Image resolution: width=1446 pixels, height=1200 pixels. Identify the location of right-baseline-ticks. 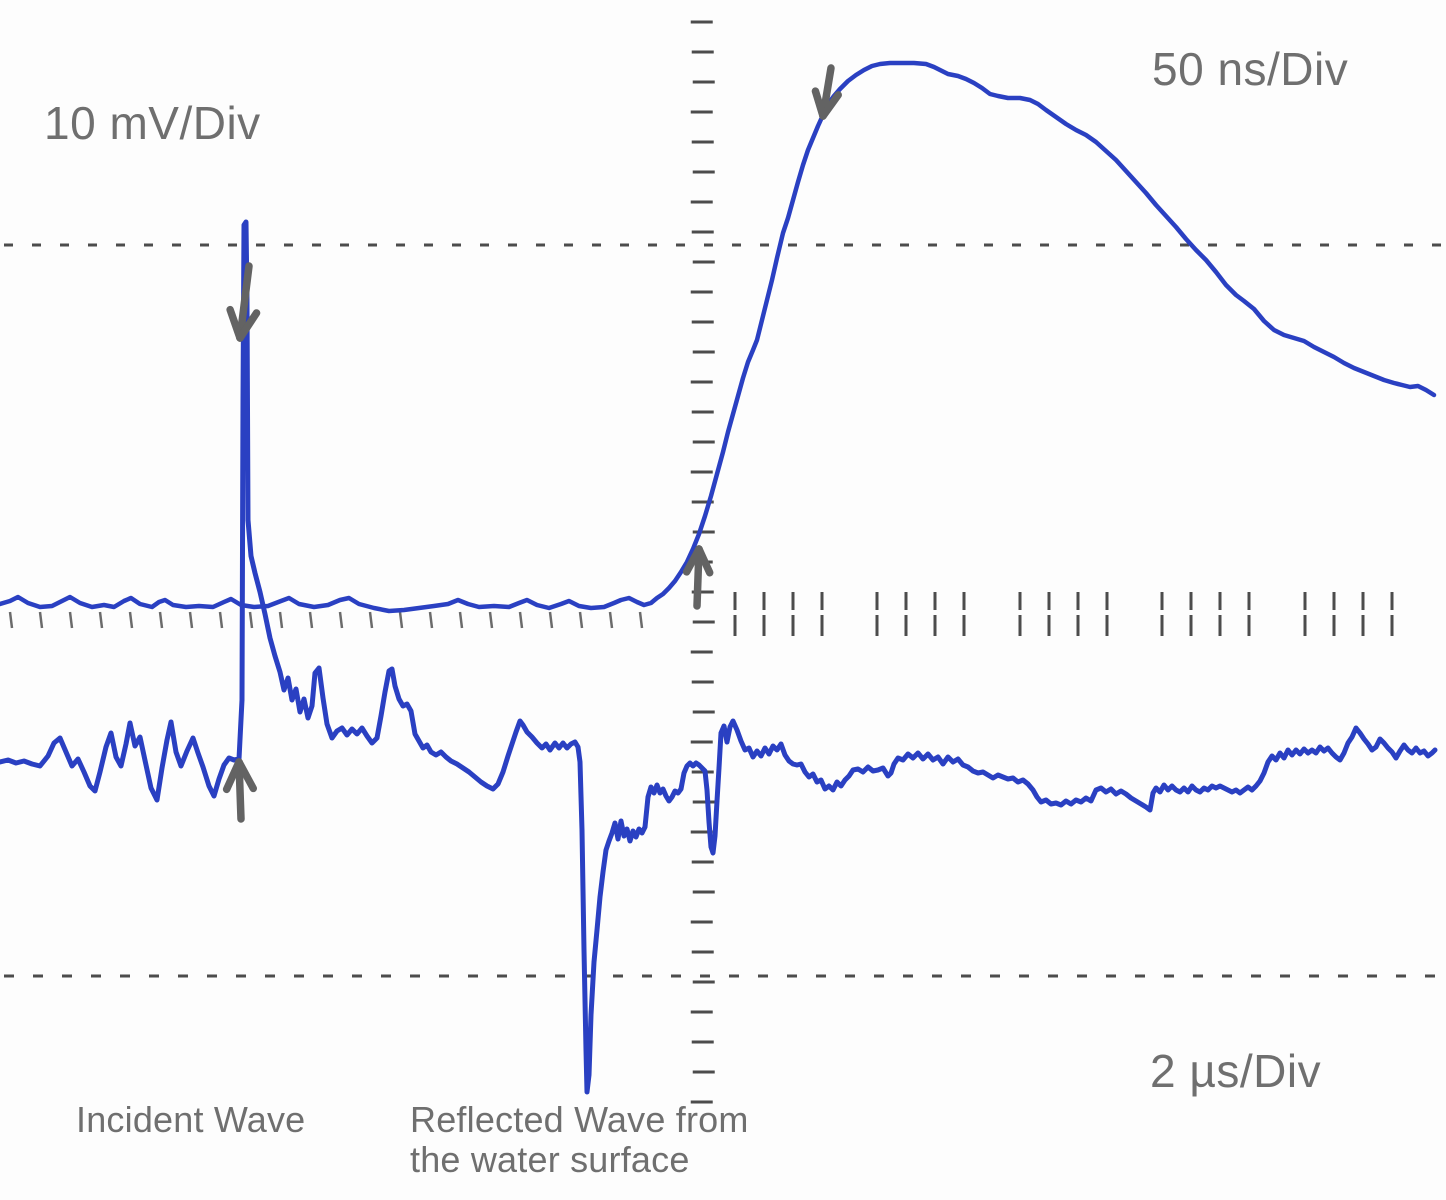
(1063, 614).